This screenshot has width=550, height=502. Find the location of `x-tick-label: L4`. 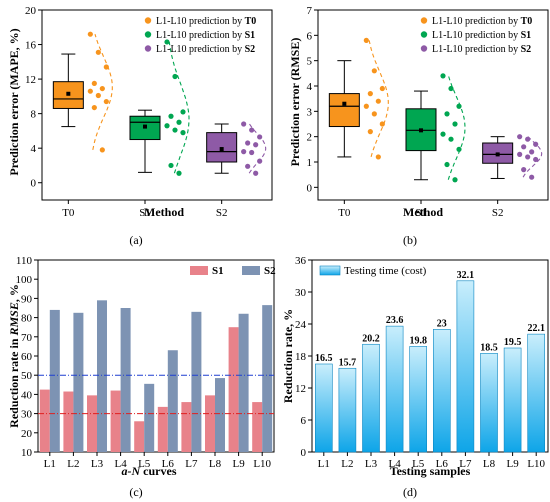

x-tick-label: L4 is located at coordinates (120, 464).